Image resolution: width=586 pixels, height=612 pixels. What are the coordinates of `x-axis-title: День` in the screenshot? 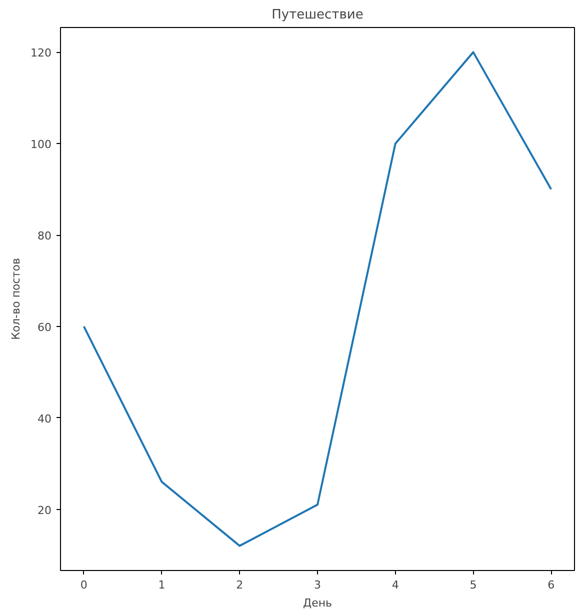 It's located at (317, 603).